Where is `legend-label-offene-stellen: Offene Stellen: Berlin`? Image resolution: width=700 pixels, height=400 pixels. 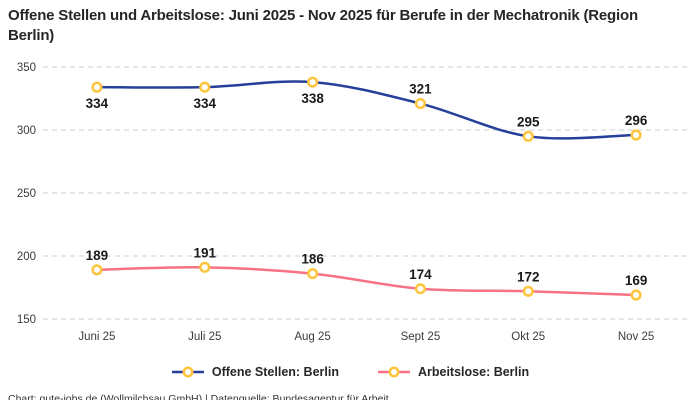
legend-label-offene-stellen: Offene Stellen: Berlin is located at coordinates (275, 372).